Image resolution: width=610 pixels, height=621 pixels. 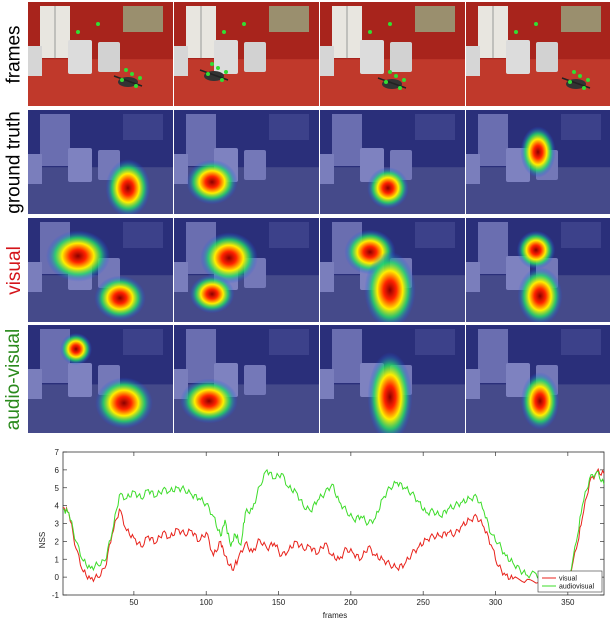 What do you see at coordinates (57, 452) in the screenshot?
I see `y-tick-label: 7` at bounding box center [57, 452].